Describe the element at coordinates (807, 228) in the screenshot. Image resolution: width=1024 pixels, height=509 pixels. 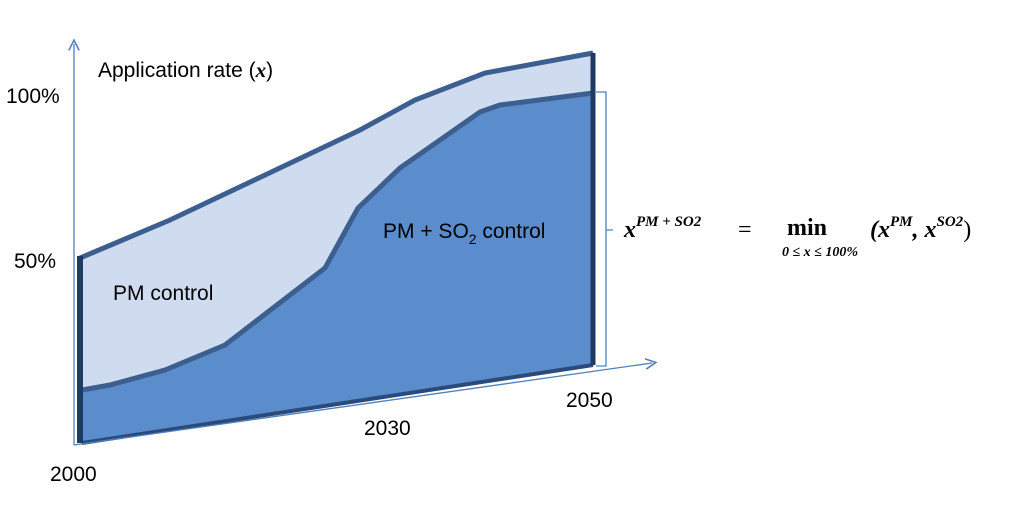
I see `formula-op: min` at that location.